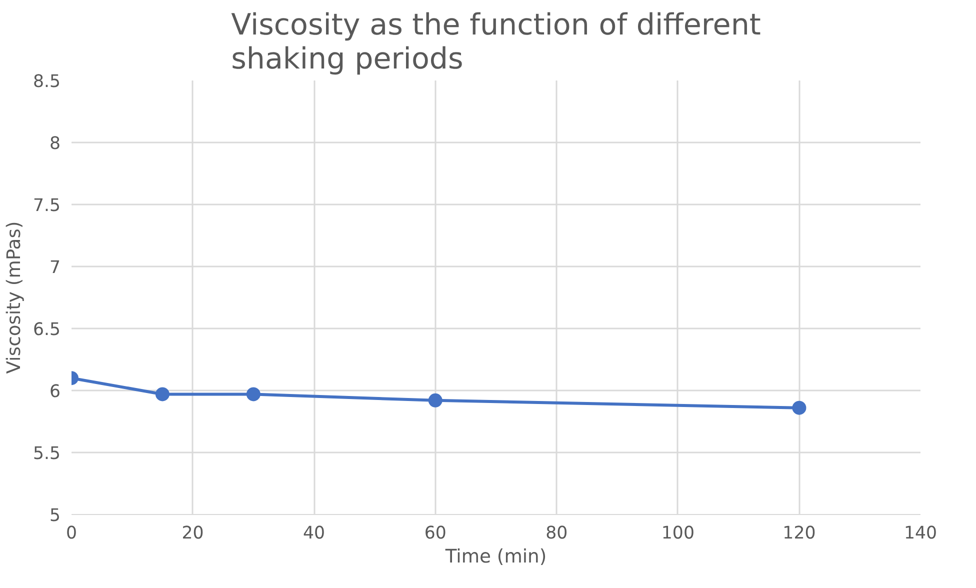  I want to click on chart-title: Viscosity as the function of different shaking periods, so click(496, 42).